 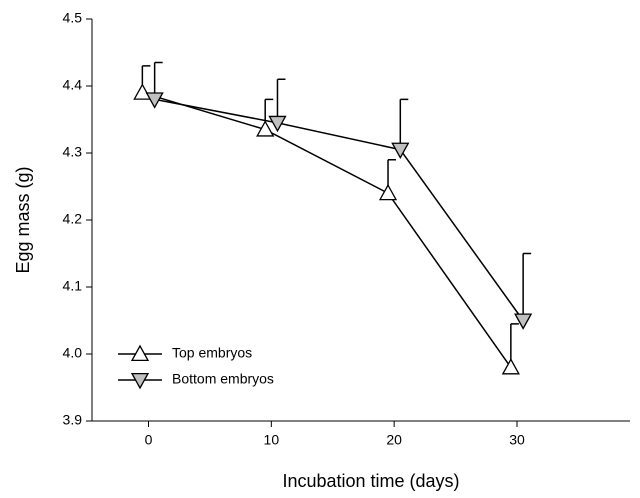 What do you see at coordinates (517, 440) in the screenshot?
I see `x-tick-label: 30` at bounding box center [517, 440].